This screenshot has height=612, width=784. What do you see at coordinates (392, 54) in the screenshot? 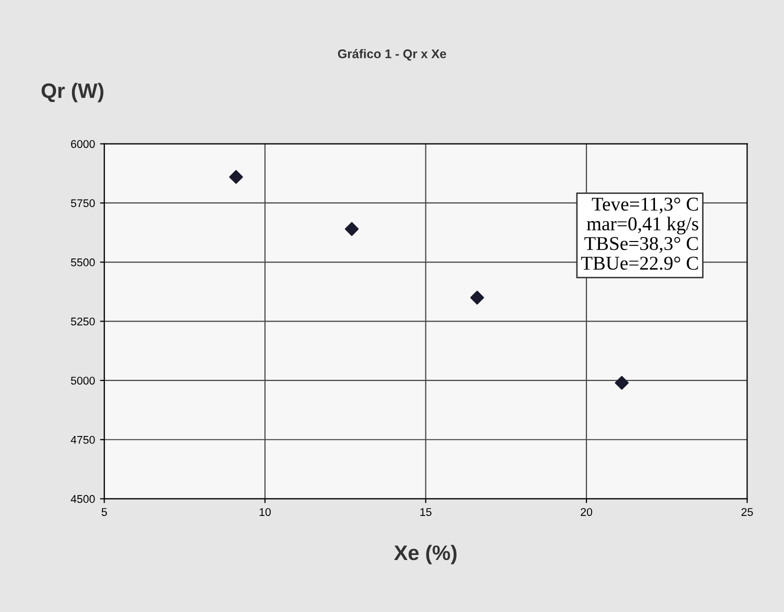
I see `chart-title: Gráfico 1 - Qr x Xe` at bounding box center [392, 54].